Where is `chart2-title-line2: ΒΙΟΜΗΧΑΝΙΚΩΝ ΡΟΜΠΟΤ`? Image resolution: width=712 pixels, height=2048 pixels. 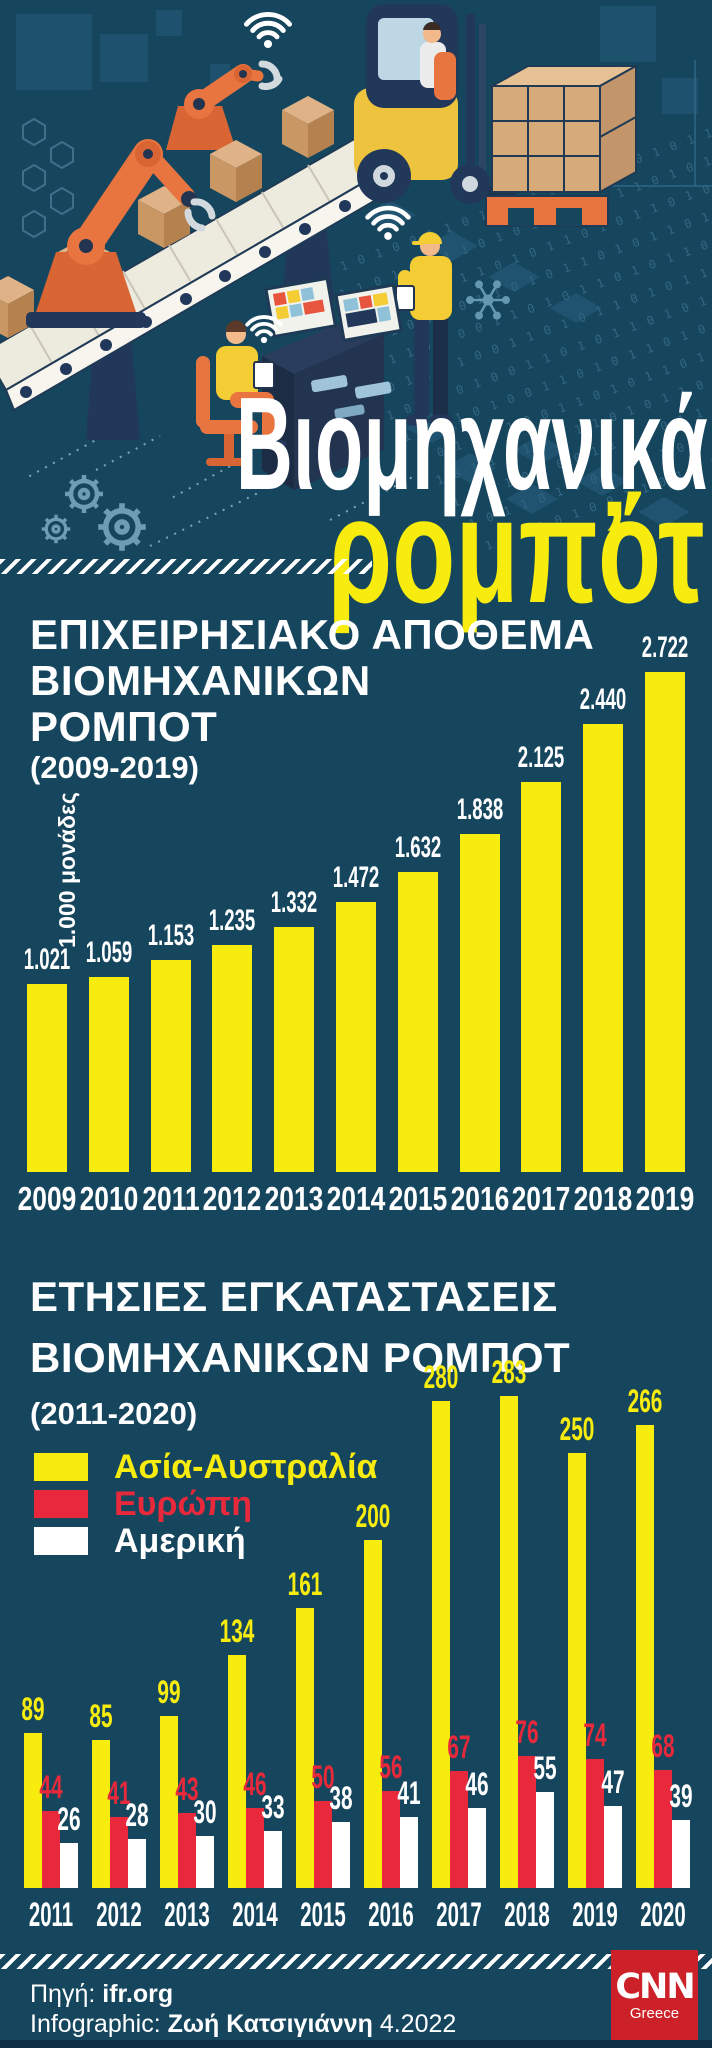 chart2-title-line2: ΒΙΟΜΗΧΑΝΙΚΩΝ ΡΟΜΠΟΤ is located at coordinates (300, 1357).